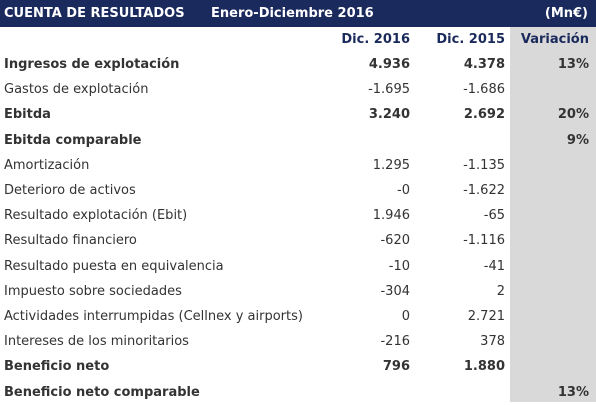 This screenshot has width=596, height=405. I want to click on cell-dic-2015: -1.116, so click(484, 241).